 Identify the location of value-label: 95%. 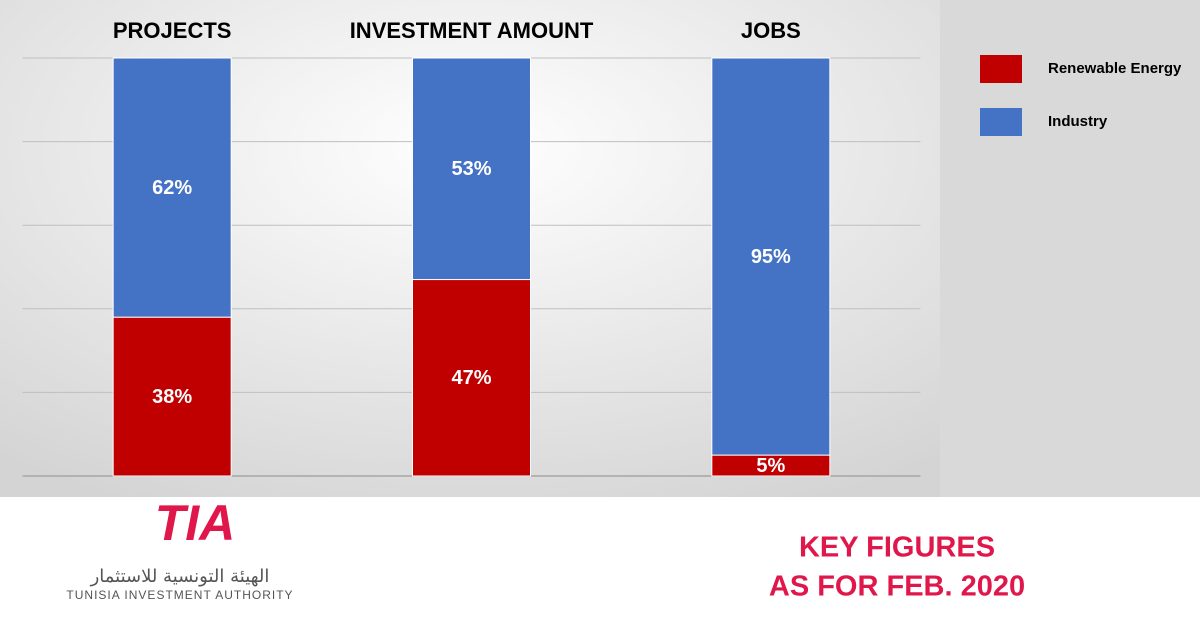
(771, 257).